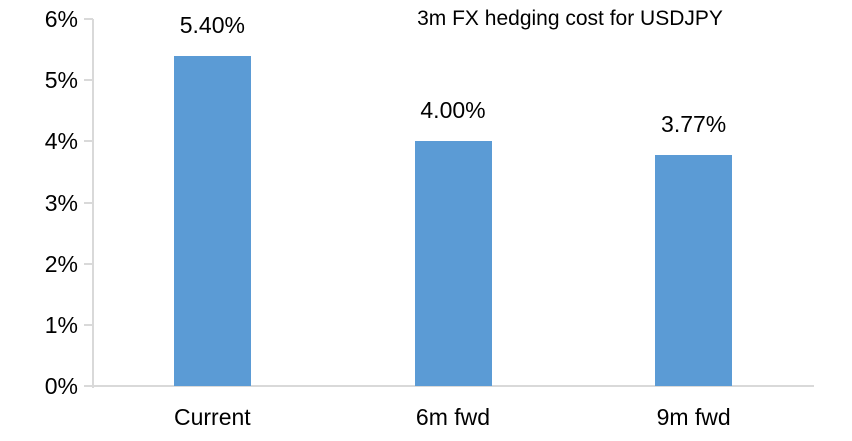 This screenshot has width=852, height=441. I want to click on y-axis-label: 4%, so click(61, 141).